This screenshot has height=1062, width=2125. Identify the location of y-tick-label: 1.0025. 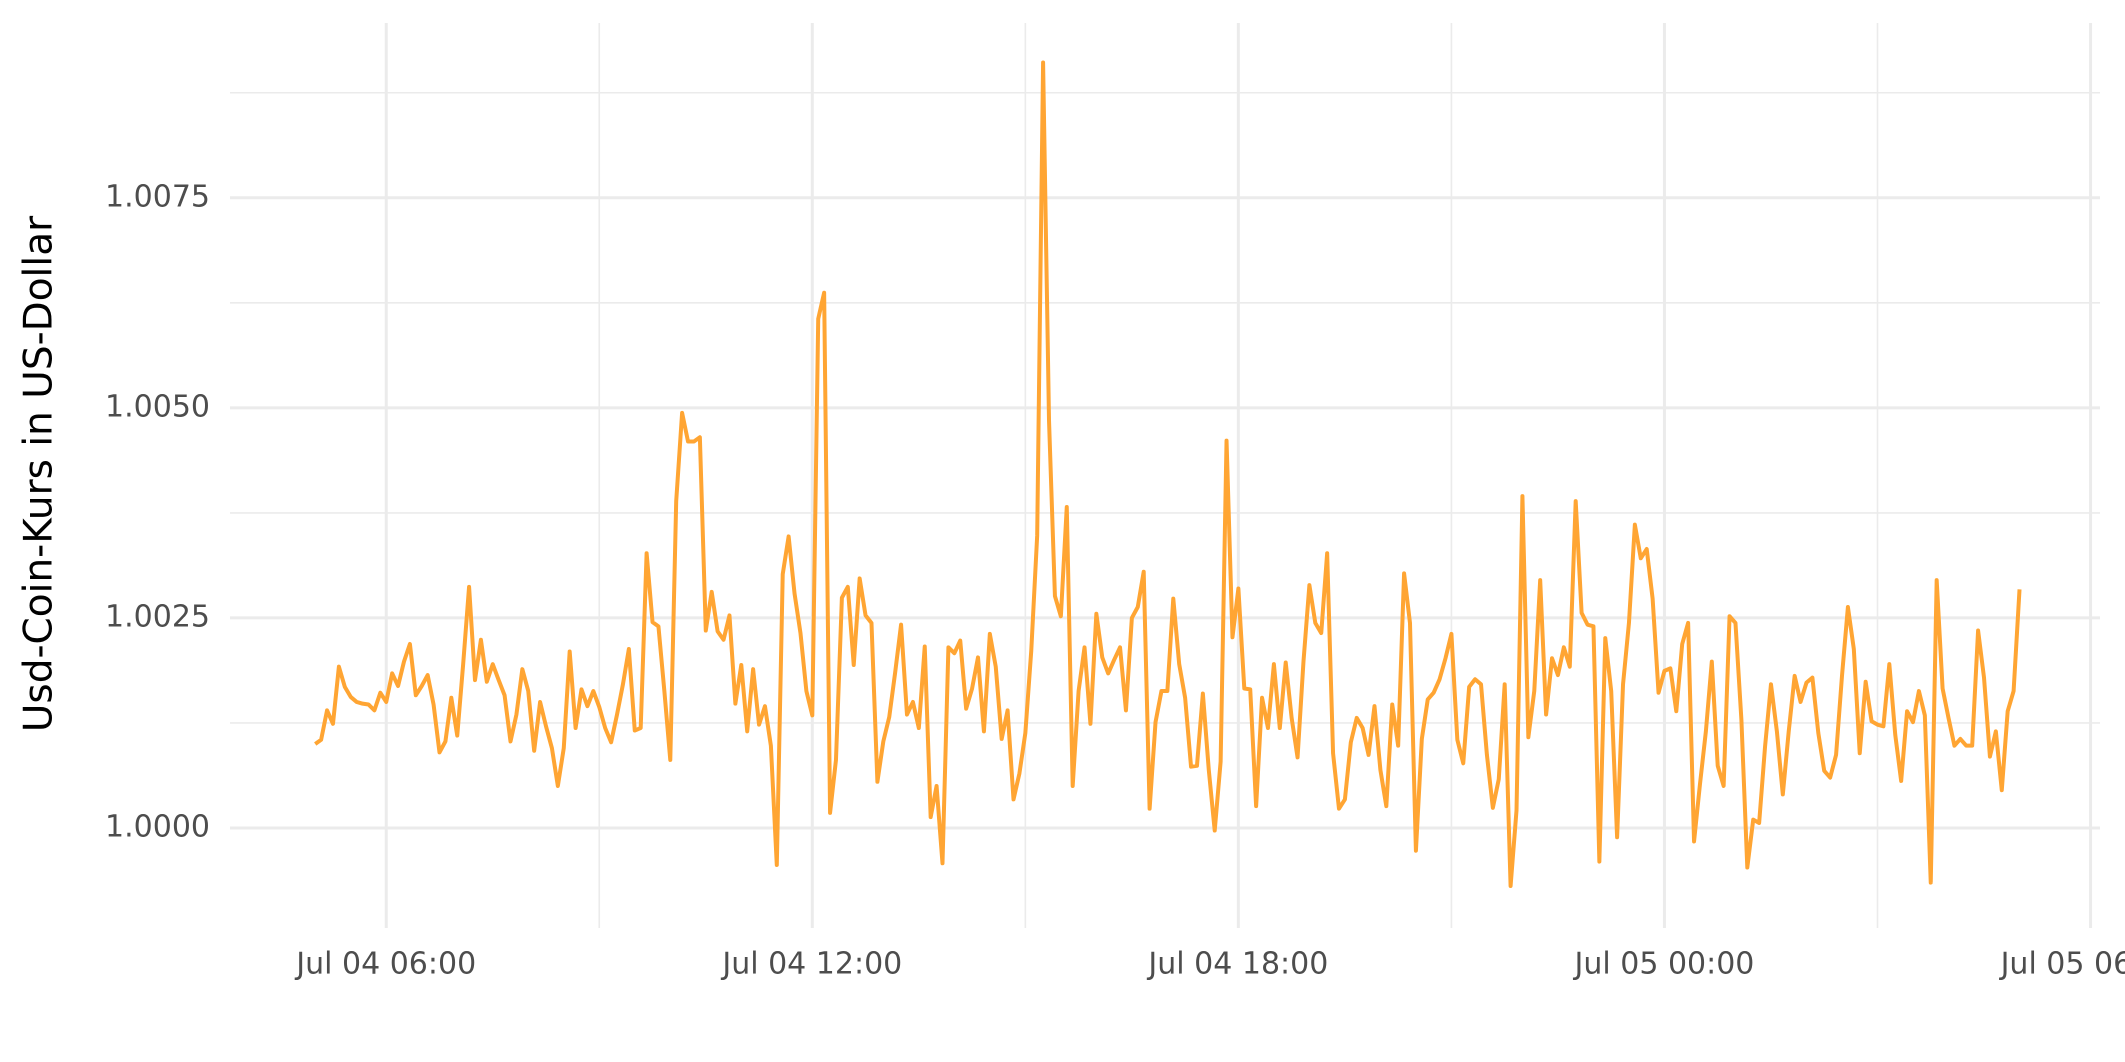
(157, 616).